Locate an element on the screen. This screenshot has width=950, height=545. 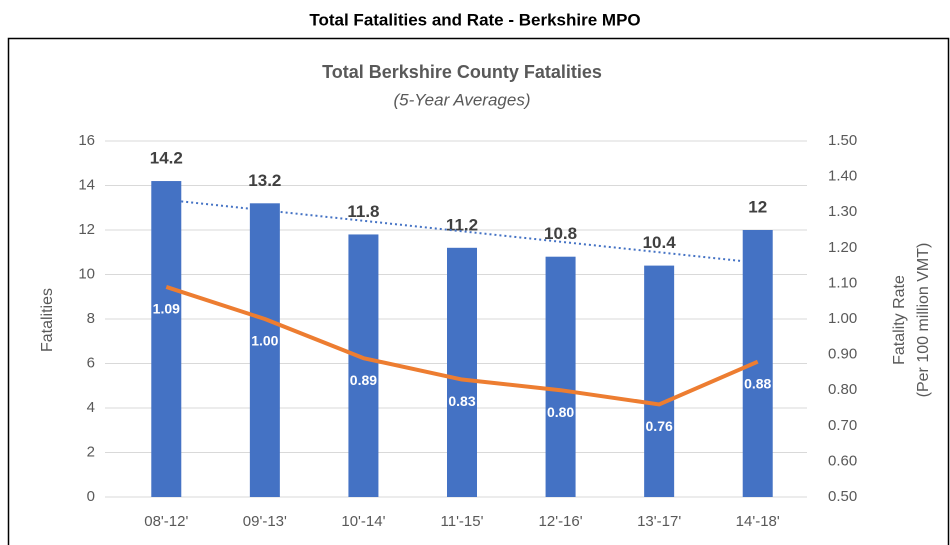
y2-tick-label: 0.70 is located at coordinates (842, 425).